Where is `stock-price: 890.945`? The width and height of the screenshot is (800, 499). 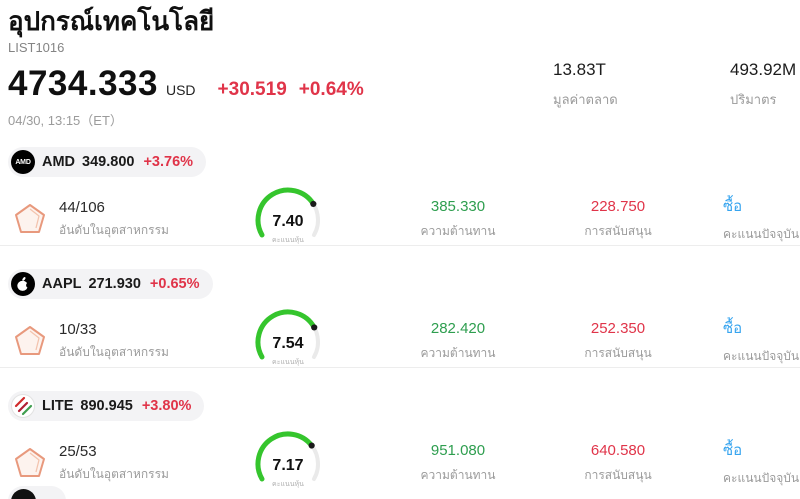
stock-price: 890.945 is located at coordinates (106, 406).